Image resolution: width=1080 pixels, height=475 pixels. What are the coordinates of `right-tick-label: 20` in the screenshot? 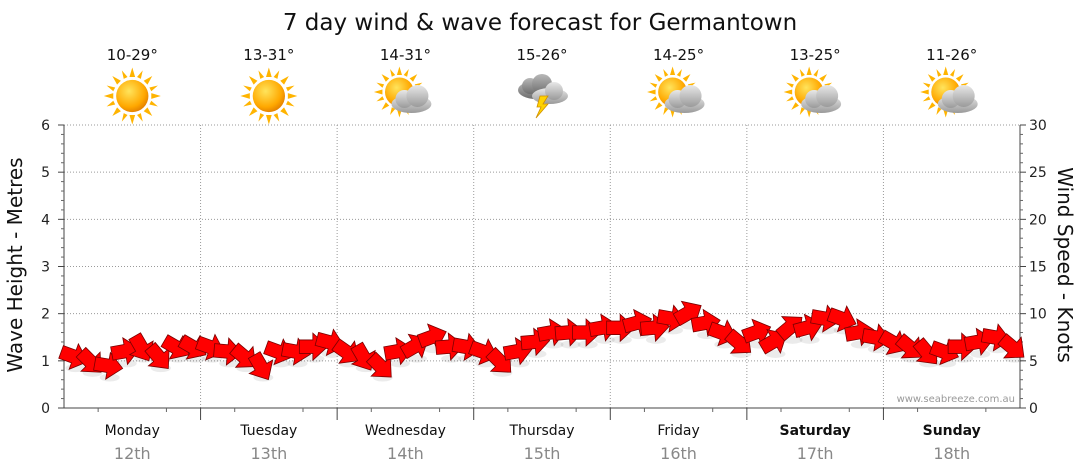 It's located at (1038, 220).